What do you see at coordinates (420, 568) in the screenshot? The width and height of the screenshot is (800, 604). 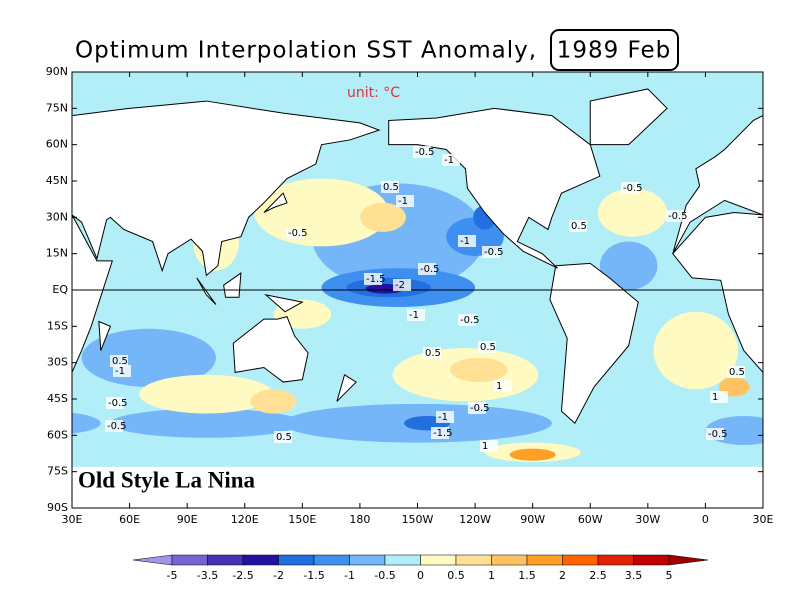 I see `colorbar: -5 -3.5 -2.5 -2 -1.5 -1 -0.5 0 0.5 1 1.5 2 2.5 3.5 5` at bounding box center [420, 568].